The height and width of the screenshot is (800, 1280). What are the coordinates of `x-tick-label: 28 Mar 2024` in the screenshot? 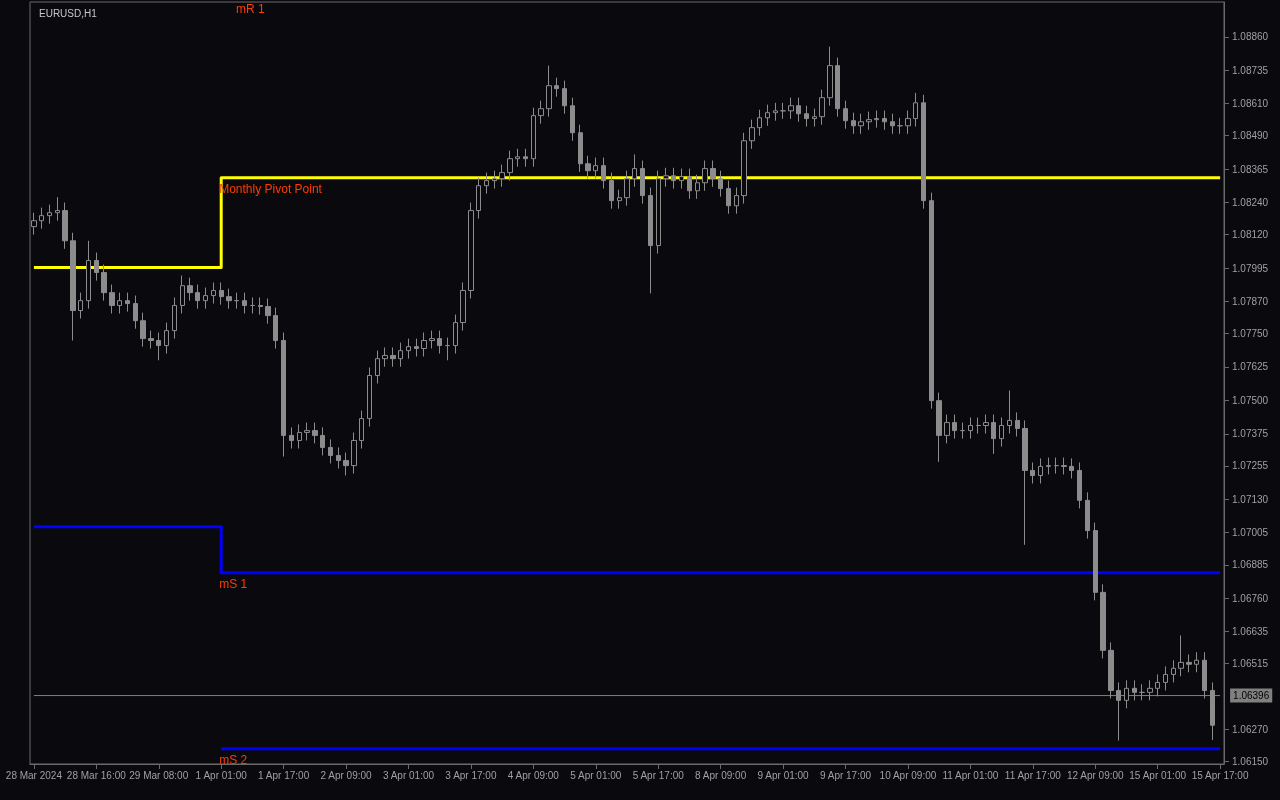 It's located at (34, 775).